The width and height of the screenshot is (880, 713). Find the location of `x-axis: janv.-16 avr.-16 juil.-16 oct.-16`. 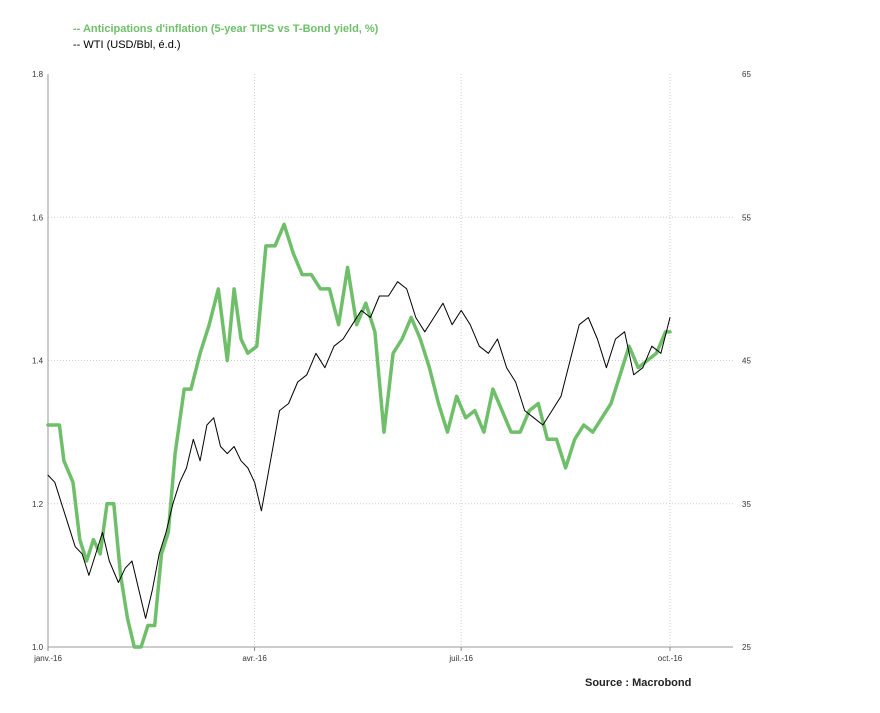

x-axis: janv.-16 avr.-16 juil.-16 oct.-16 is located at coordinates (358, 655).